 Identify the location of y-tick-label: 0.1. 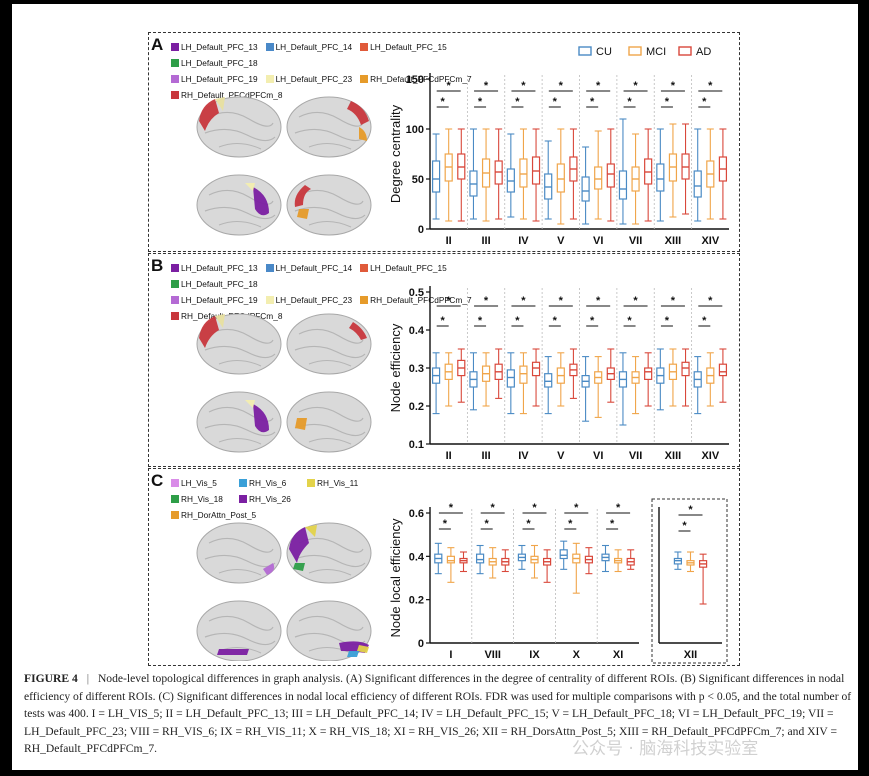
(416, 445).